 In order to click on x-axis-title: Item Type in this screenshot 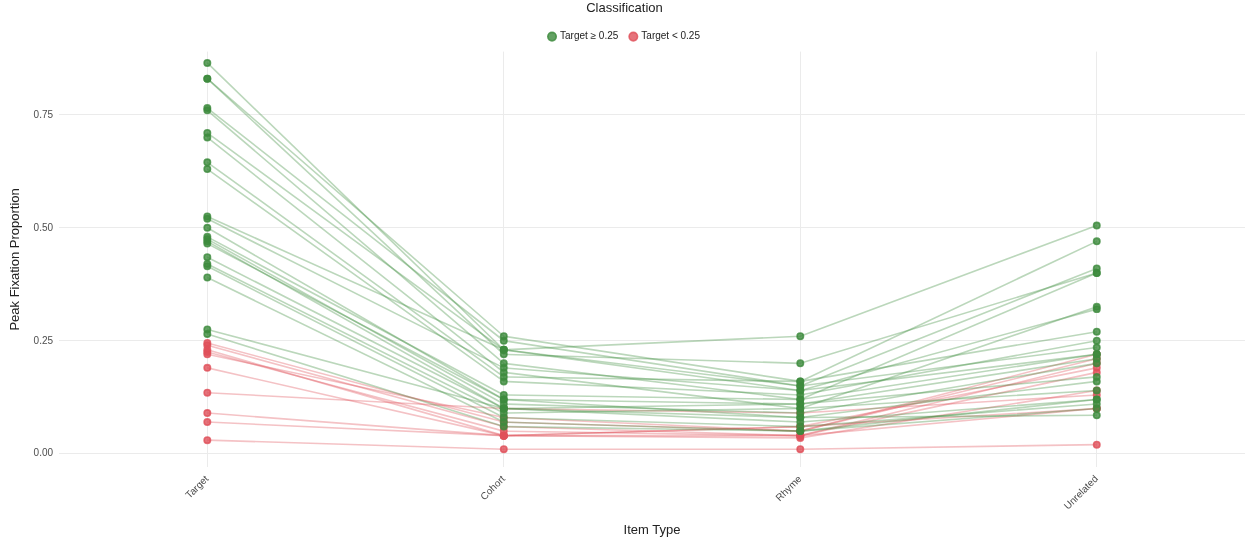, I will do `click(652, 529)`.